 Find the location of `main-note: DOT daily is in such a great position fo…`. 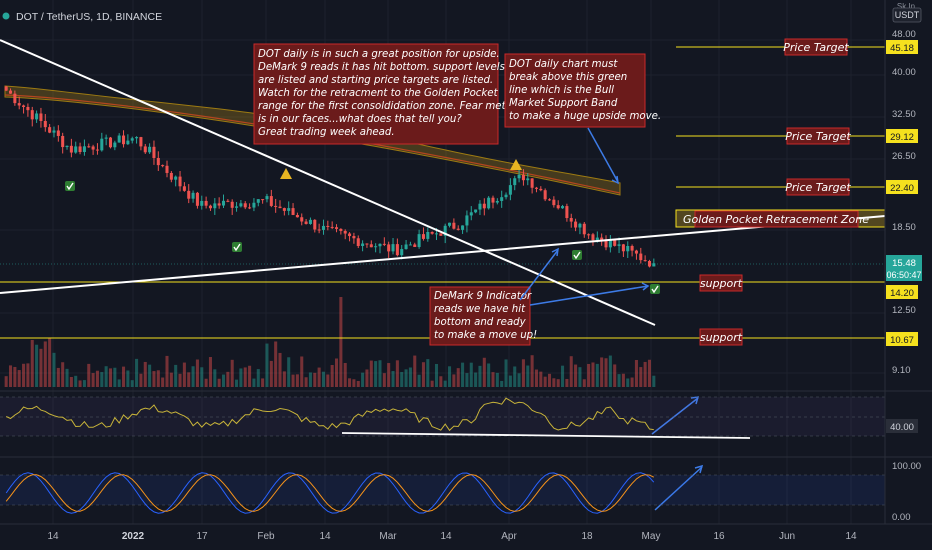

main-note: DOT daily is in such a great position fo… is located at coordinates (385, 94).